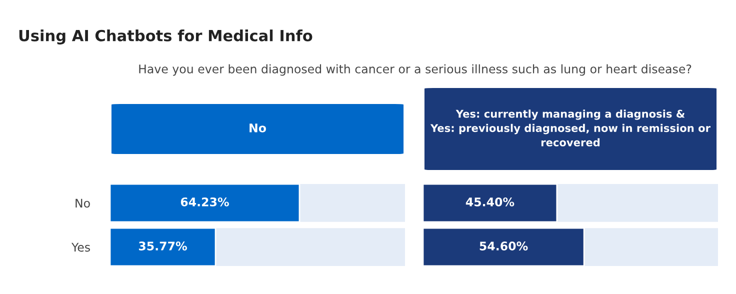 This screenshot has width=736, height=294. Describe the element at coordinates (80, 247) in the screenshot. I see `y-tick-label: Yes` at that location.